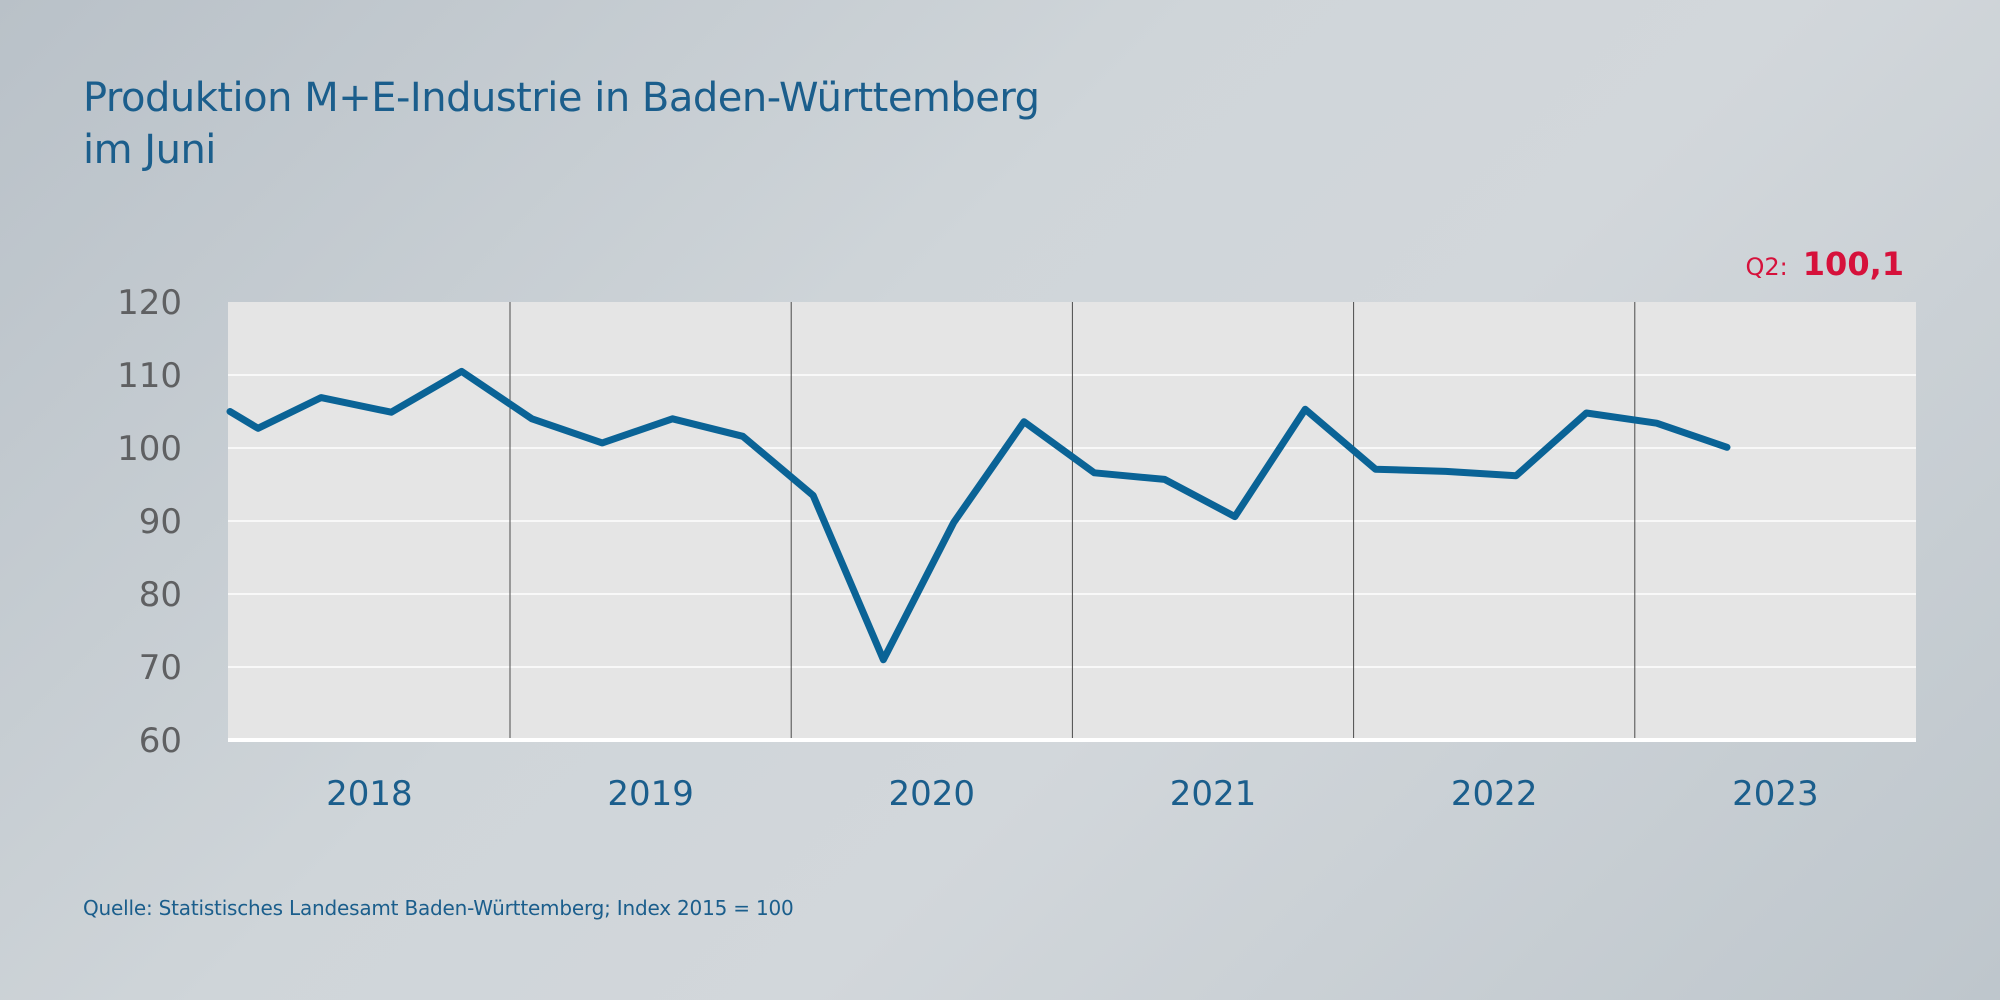 This screenshot has height=1000, width=2000. I want to click on y-axis-tick-labels: 60 70 80 90 100 110 120, so click(149, 522).